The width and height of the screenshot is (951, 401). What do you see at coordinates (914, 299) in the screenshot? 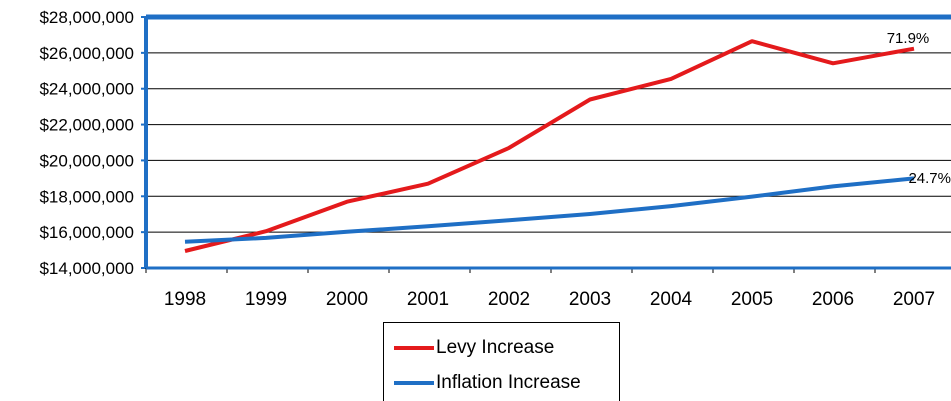
I see `x-tick-label: 2007` at bounding box center [914, 299].